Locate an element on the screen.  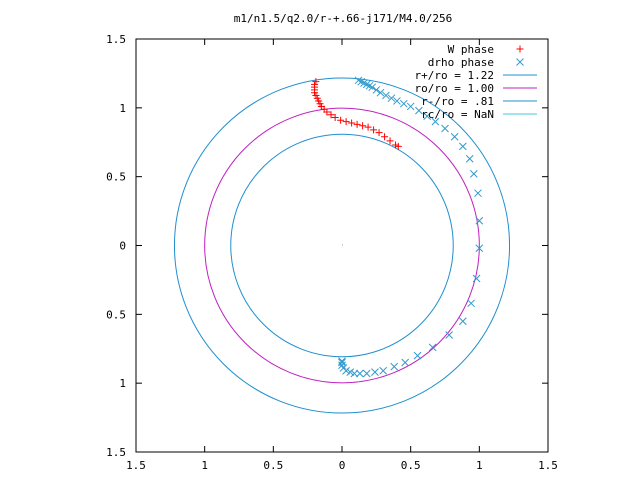
legend-label: drho phase is located at coordinates (461, 62).